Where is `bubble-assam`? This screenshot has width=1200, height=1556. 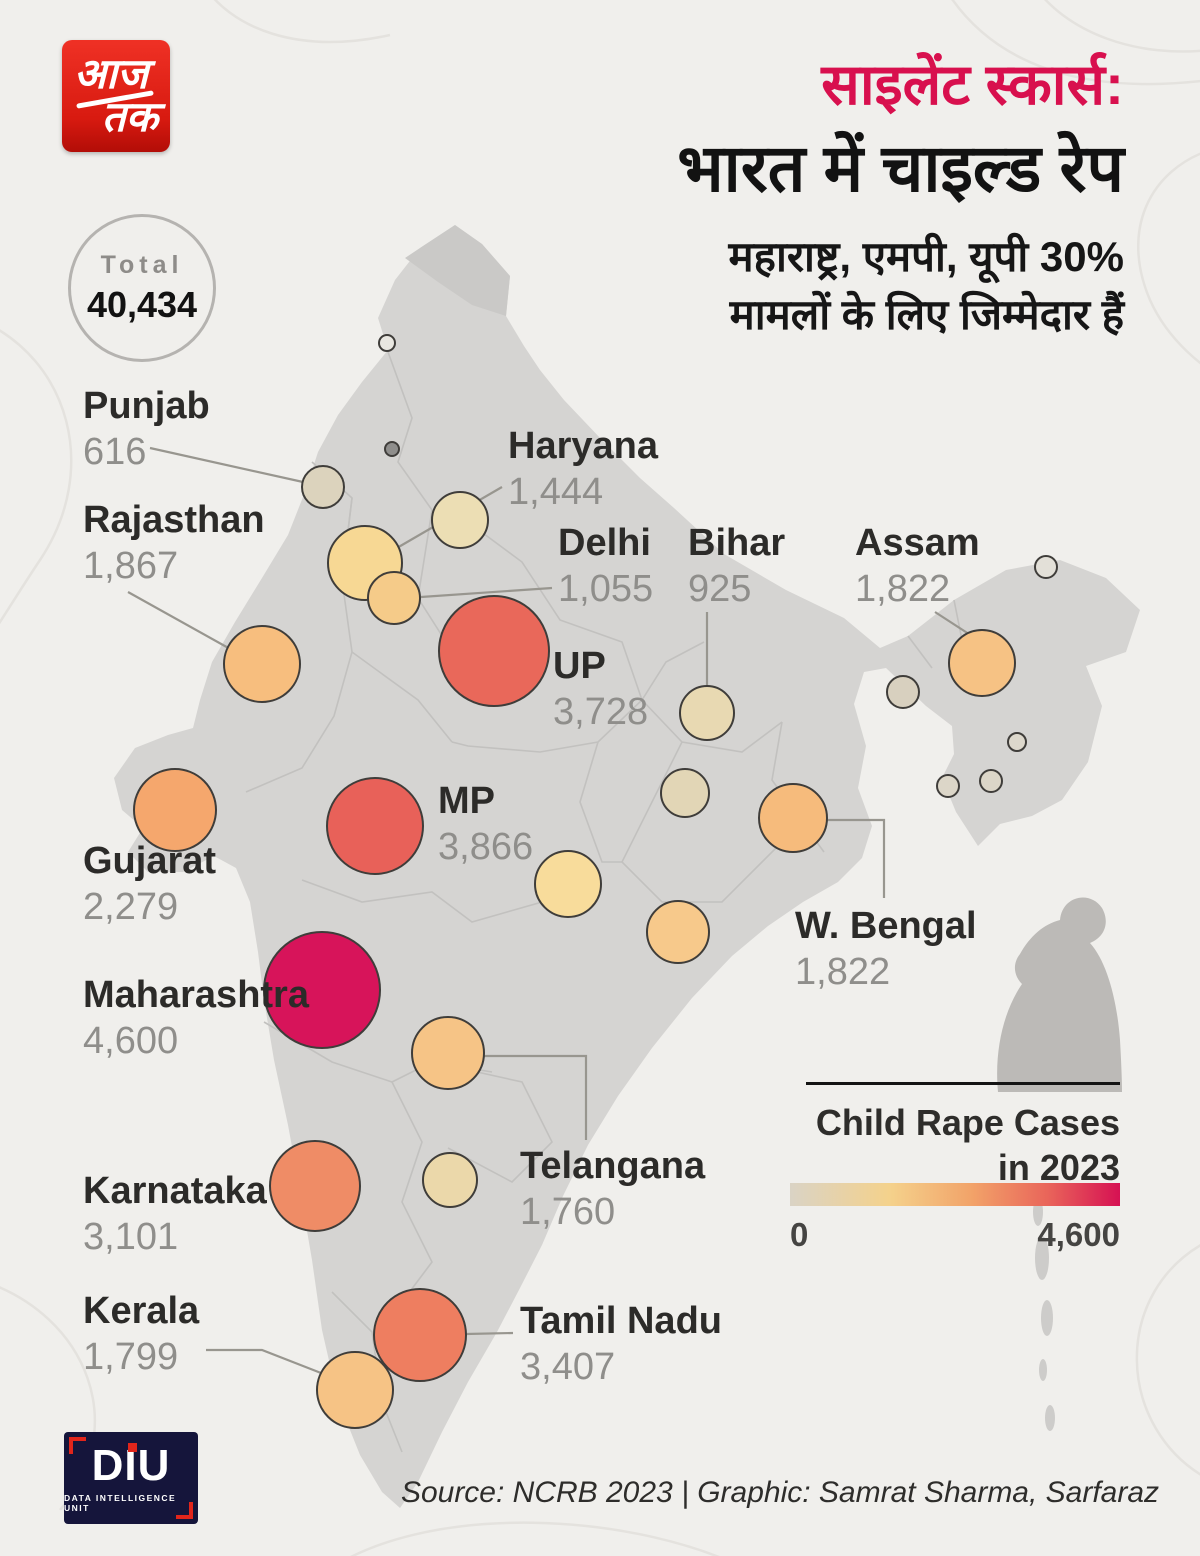
bubble-assam is located at coordinates (982, 663).